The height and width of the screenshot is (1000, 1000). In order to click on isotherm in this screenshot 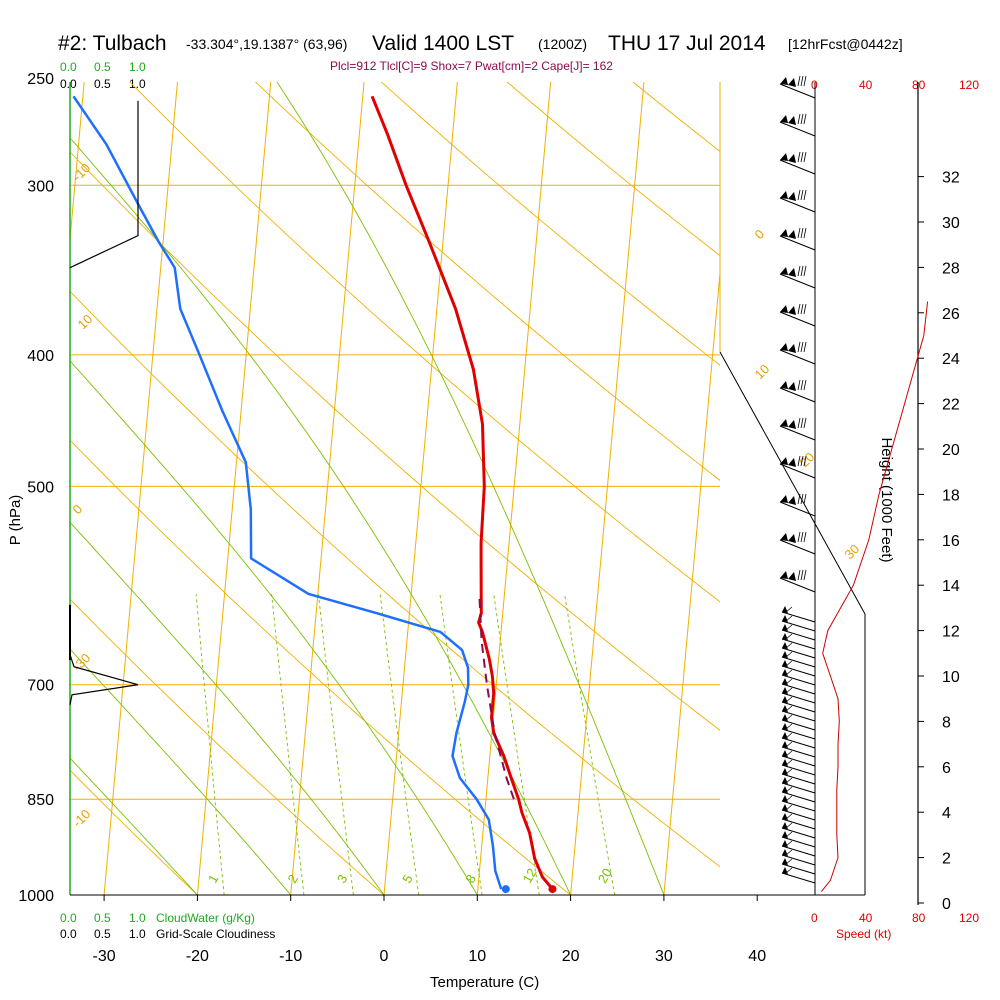, I will do `click(514, 488)`.